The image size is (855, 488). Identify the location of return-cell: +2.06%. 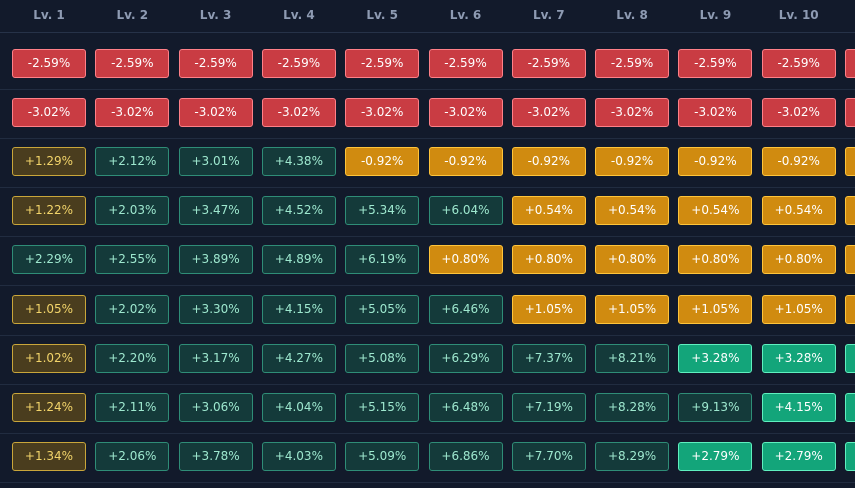
(132, 456).